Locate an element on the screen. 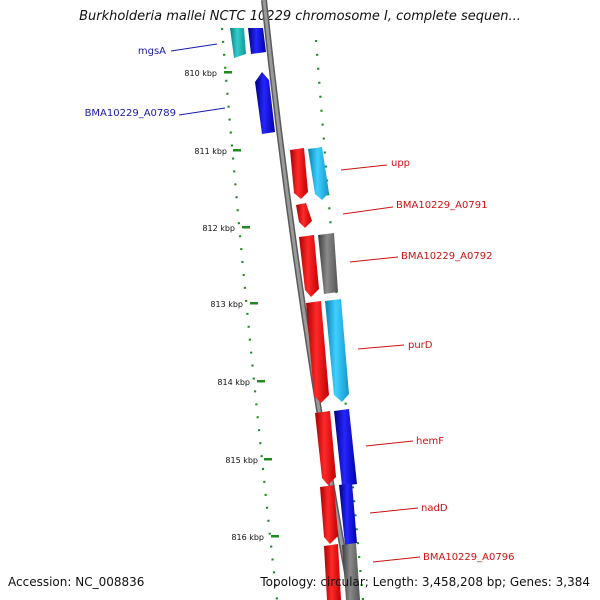  gene-BMA10229_A0792-arrow is located at coordinates (309, 266).